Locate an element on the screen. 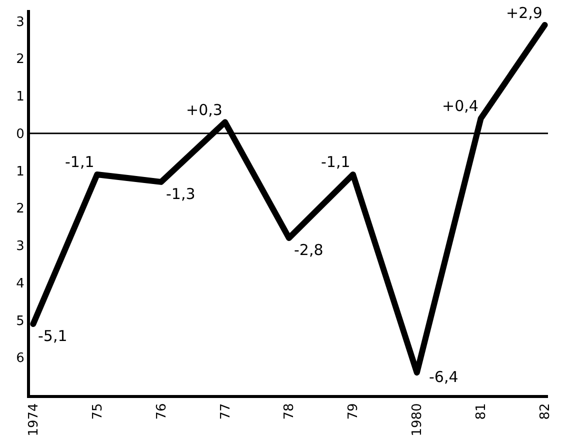  data-label: -2,8 is located at coordinates (309, 250).